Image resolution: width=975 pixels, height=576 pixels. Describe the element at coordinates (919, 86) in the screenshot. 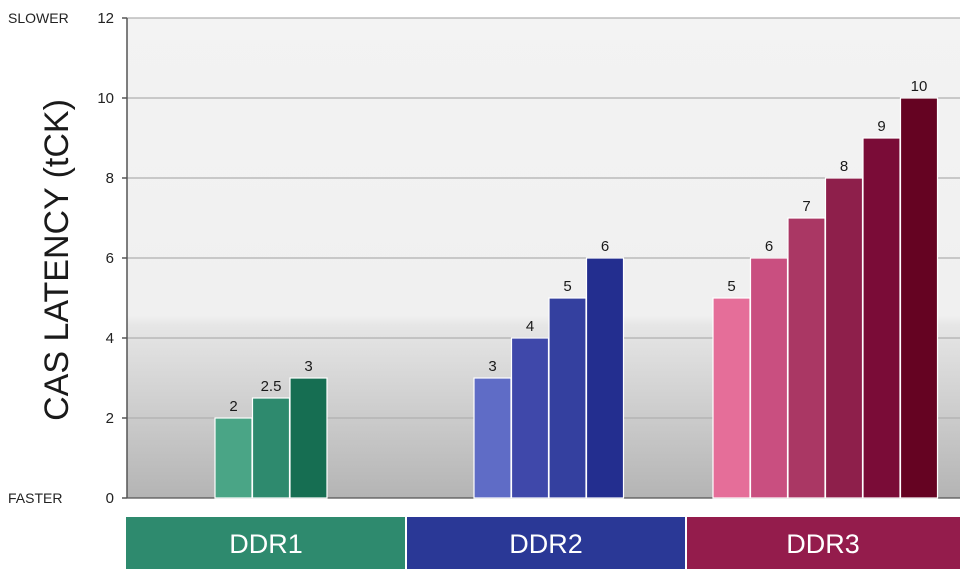

I see `bar-value-label: 10` at that location.